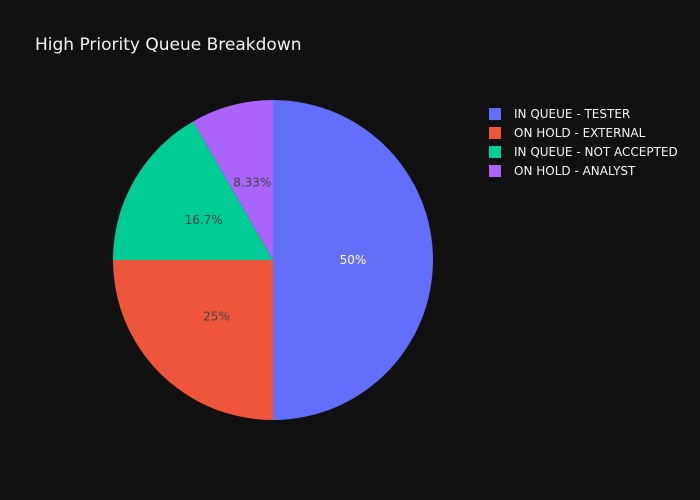 The width and height of the screenshot is (700, 500). Describe the element at coordinates (276, 250) in the screenshot. I see `pie-slice-labels: 50% 25% 16.7% 8.33%` at that location.